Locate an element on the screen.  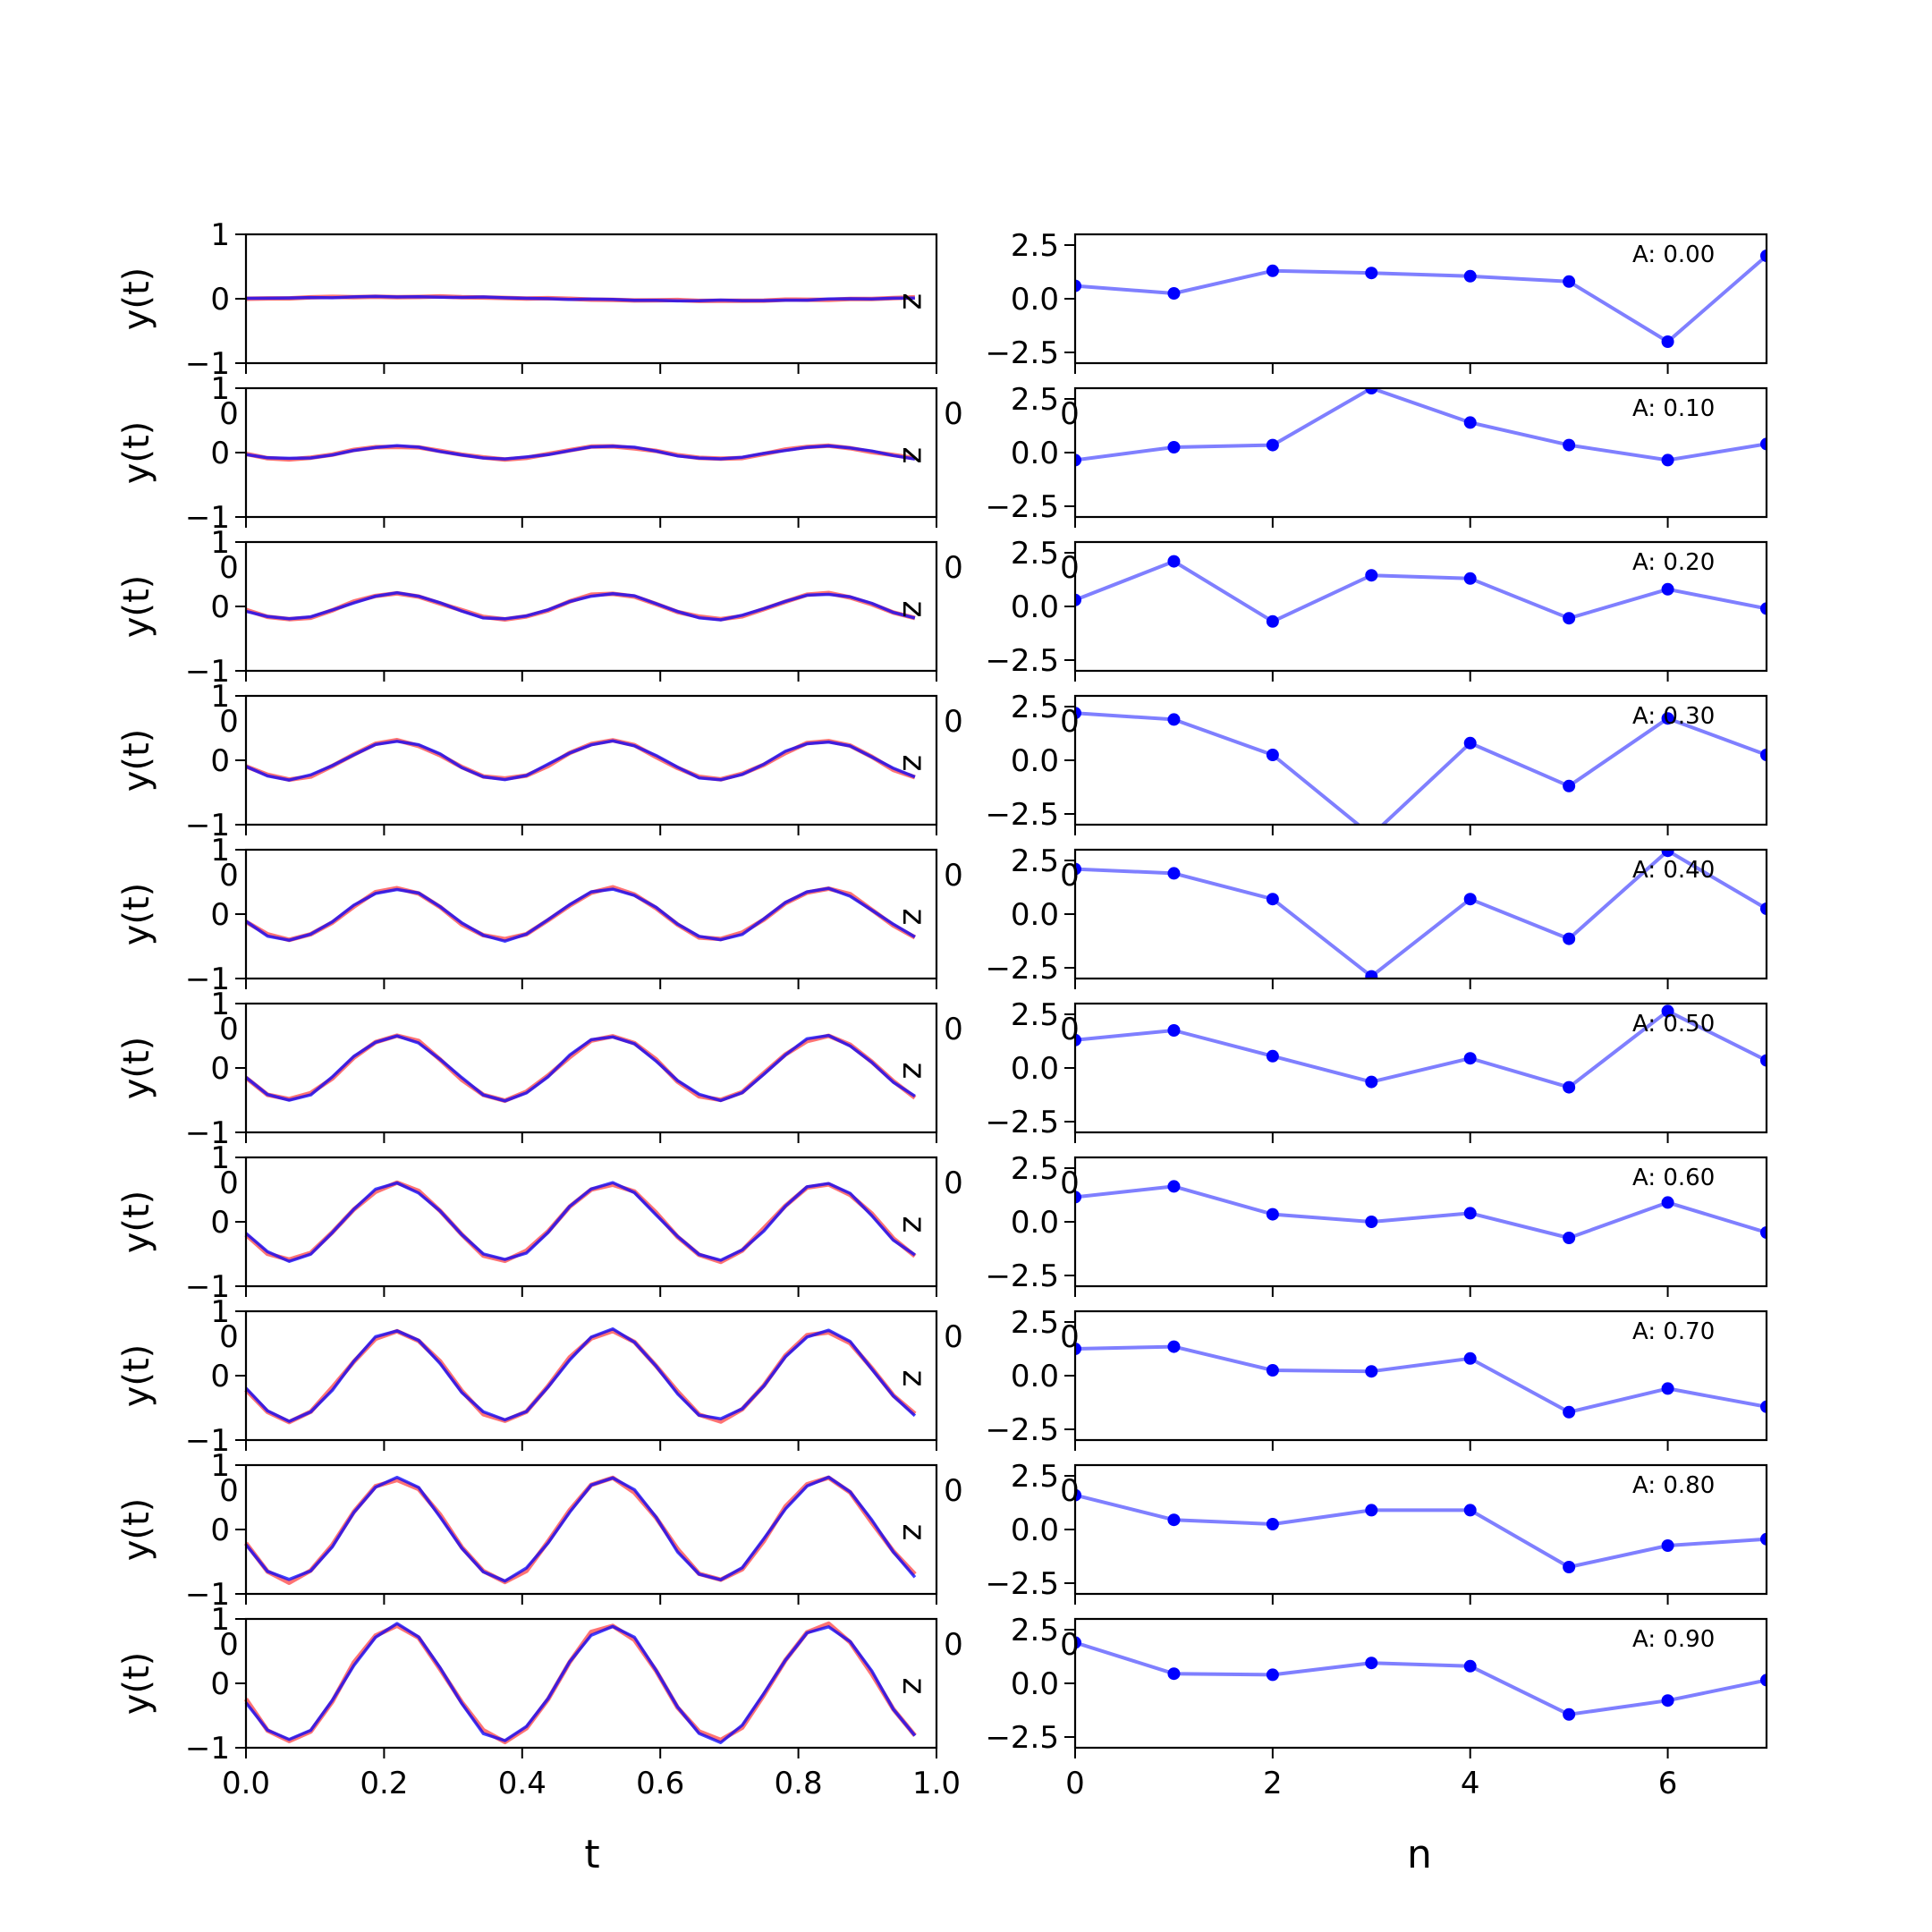
left-x-tick-label: 0.4 is located at coordinates (522, 1783).